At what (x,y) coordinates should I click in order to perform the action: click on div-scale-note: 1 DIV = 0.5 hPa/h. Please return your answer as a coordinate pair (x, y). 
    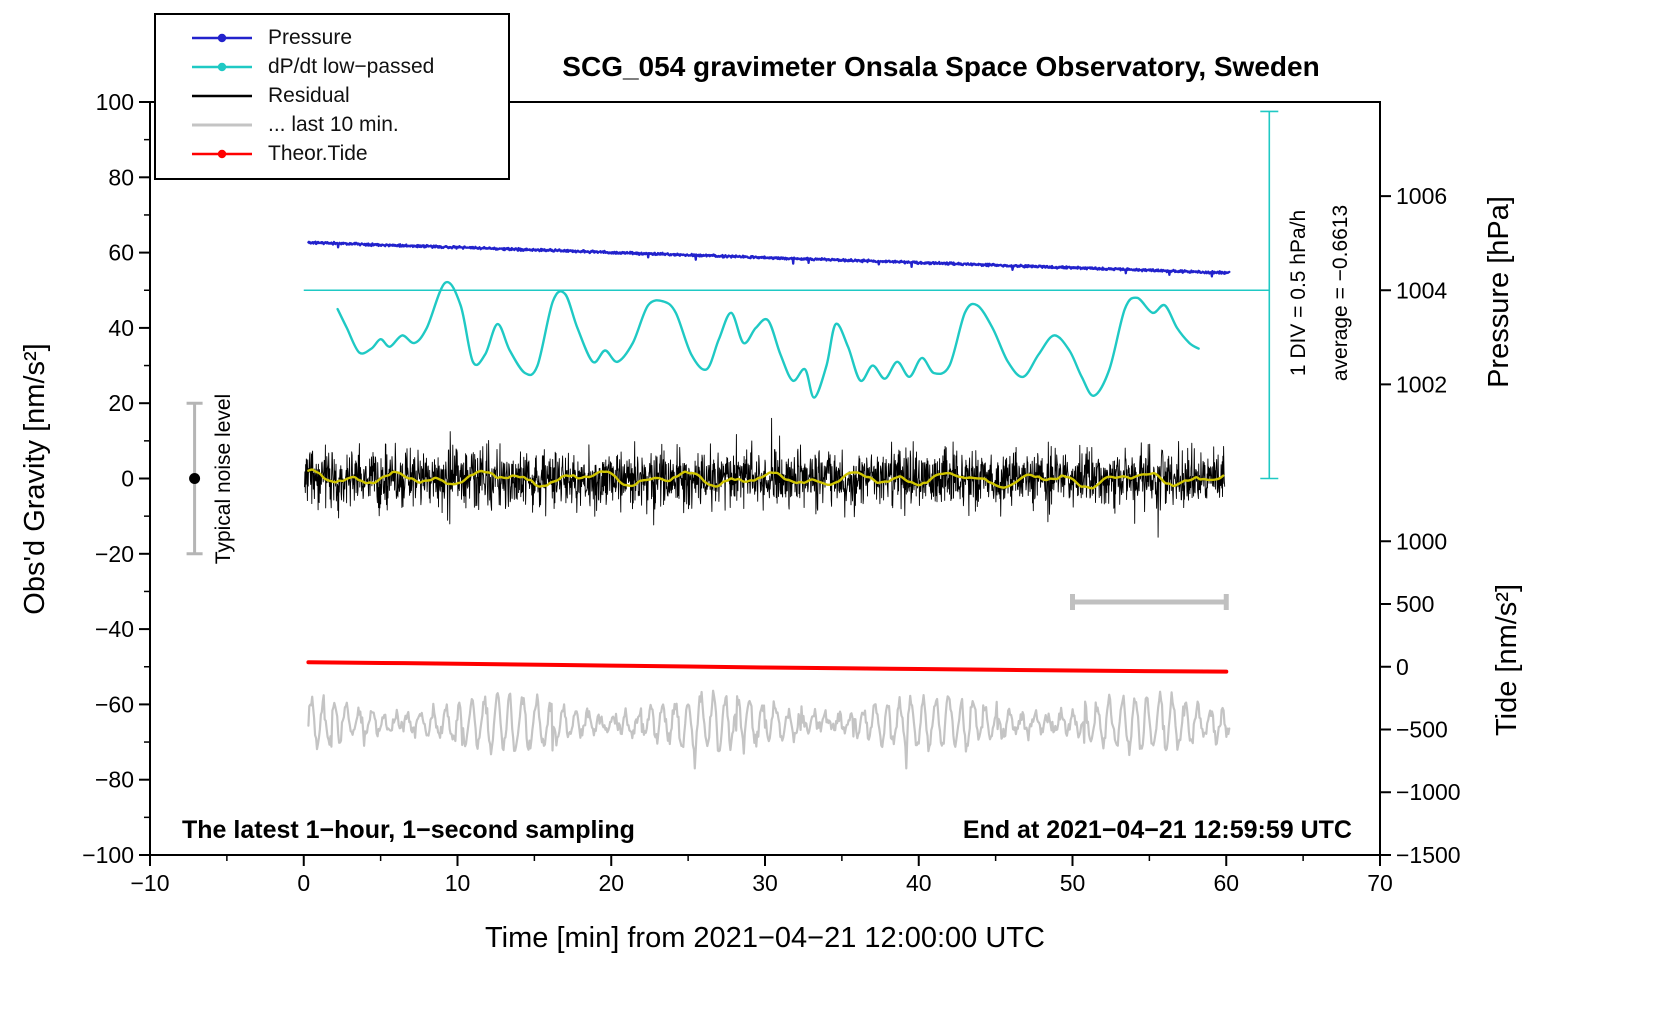
    Looking at the image, I should click on (1298, 293).